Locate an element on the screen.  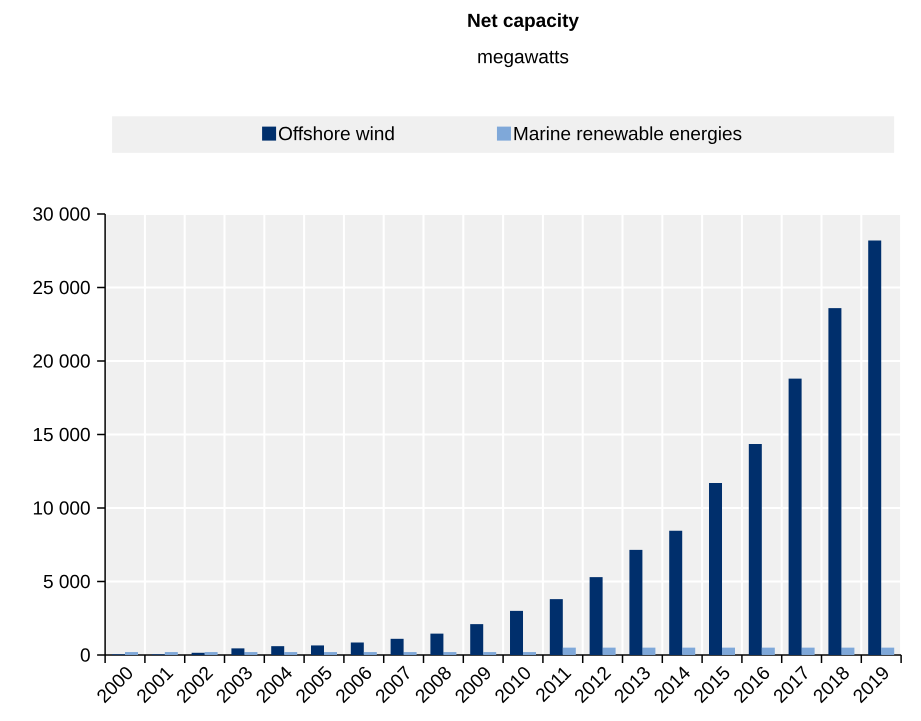
y-tick-label: 20 000 is located at coordinates (61, 361).